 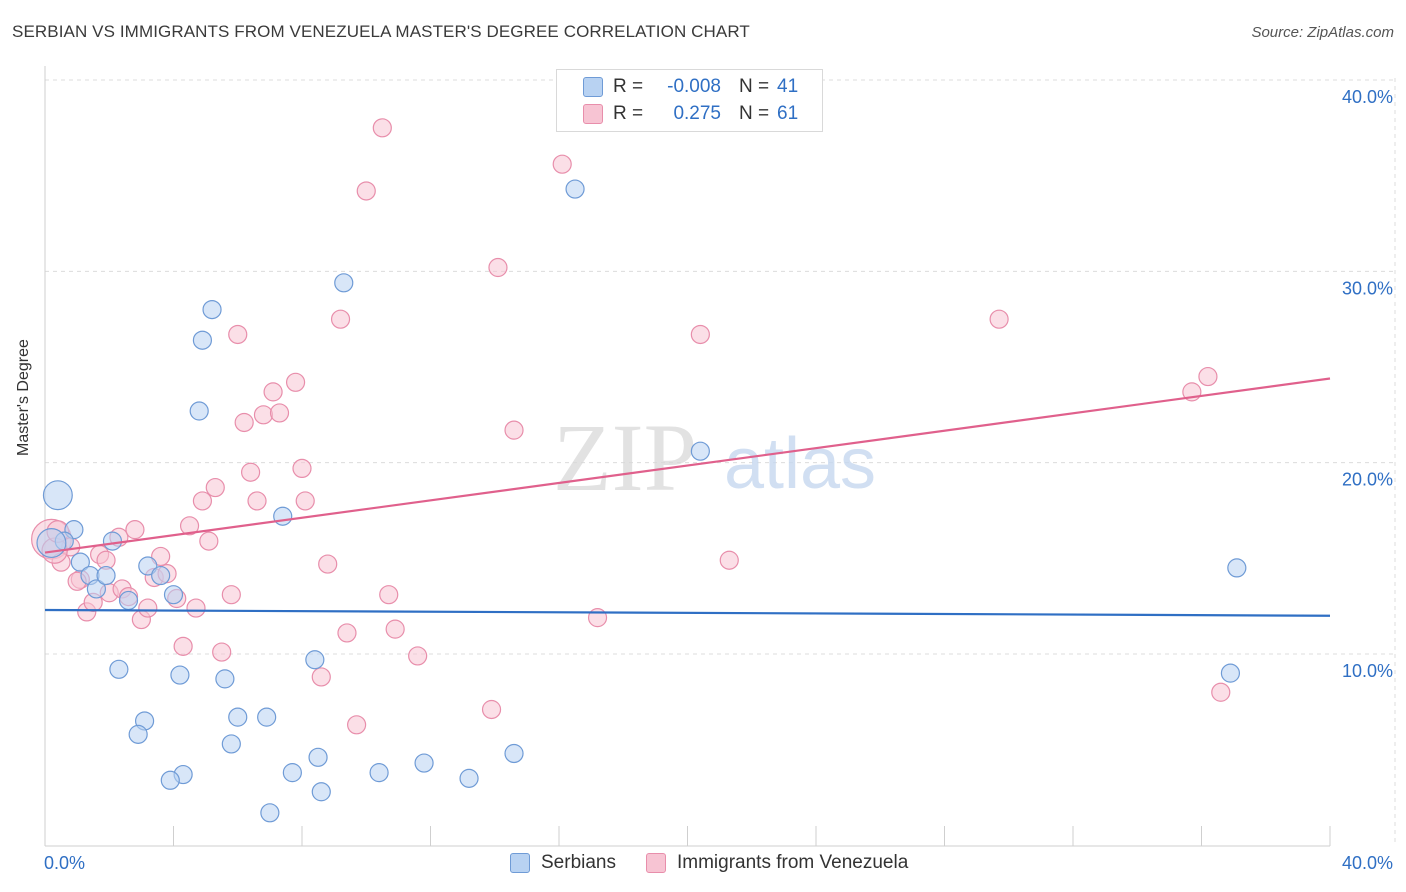 I want to click on y-axis-label: Master's Degree, so click(x=23, y=397).